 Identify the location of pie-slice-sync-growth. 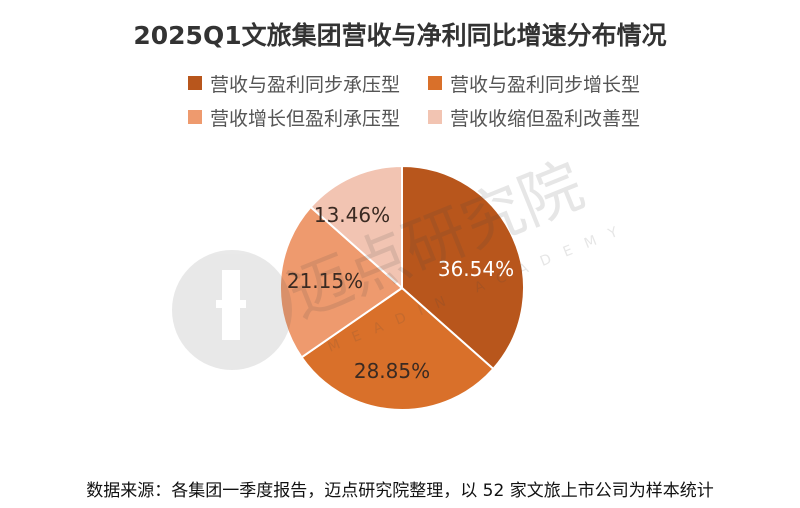
(397, 348).